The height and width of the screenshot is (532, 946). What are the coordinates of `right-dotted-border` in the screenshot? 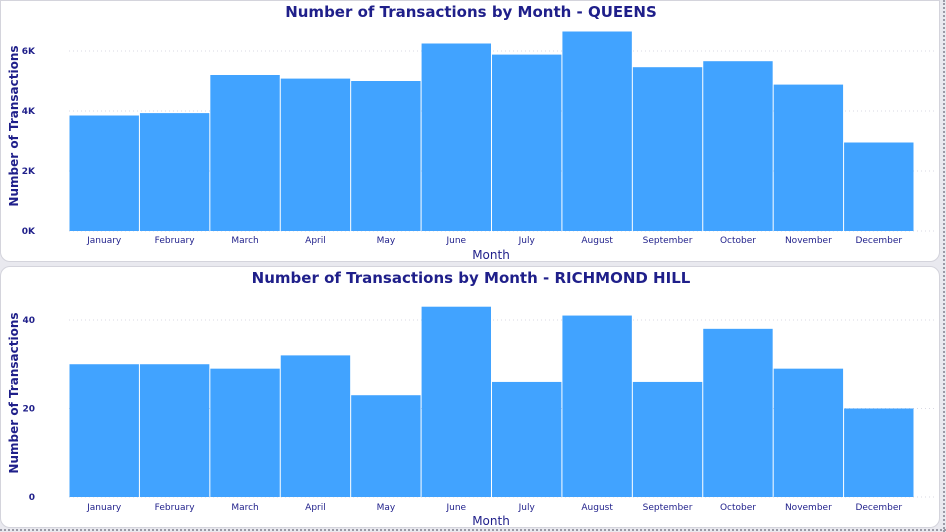 It's located at (944, 266).